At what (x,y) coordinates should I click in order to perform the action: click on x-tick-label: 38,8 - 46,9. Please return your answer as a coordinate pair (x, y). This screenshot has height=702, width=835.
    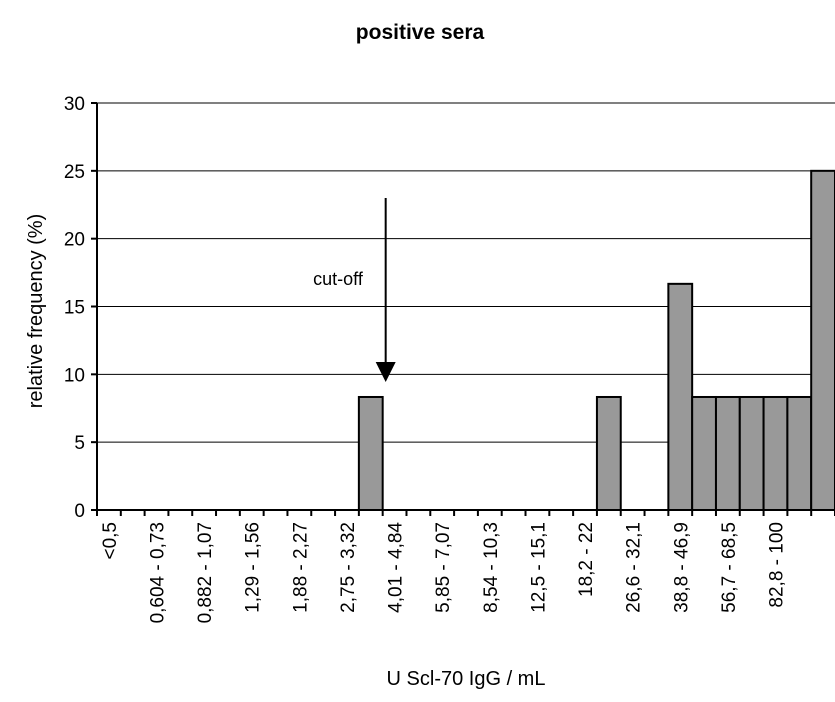
    Looking at the image, I should click on (681, 567).